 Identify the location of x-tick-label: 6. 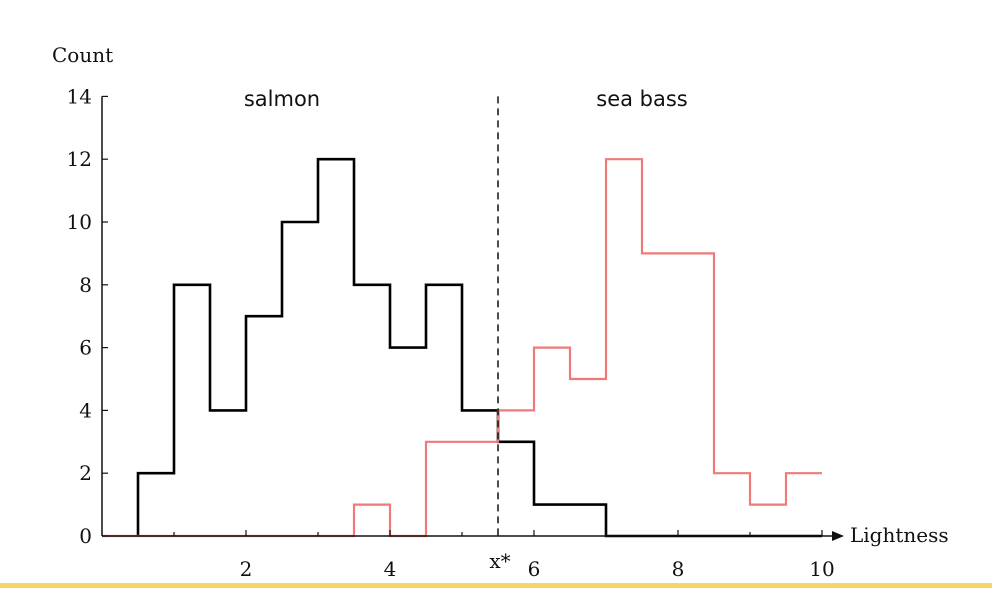
(534, 569).